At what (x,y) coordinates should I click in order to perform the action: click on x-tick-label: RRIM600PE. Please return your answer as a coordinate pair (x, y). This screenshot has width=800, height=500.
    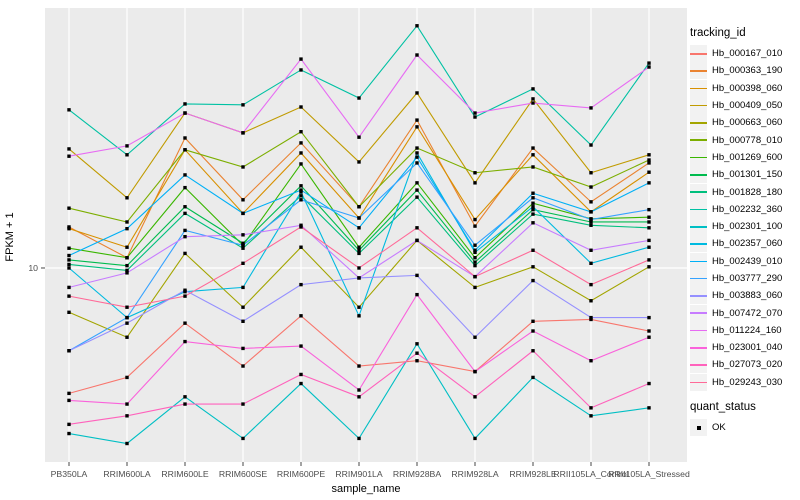
    Looking at the image, I should click on (301, 474).